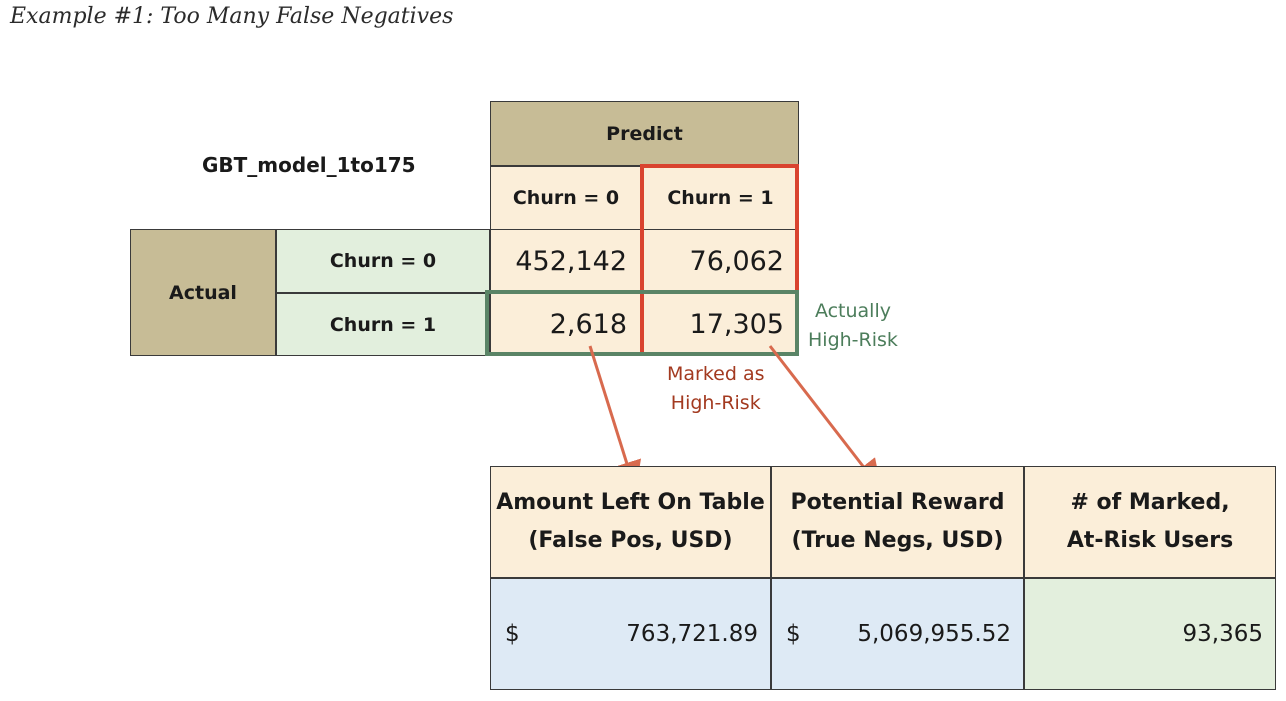 This screenshot has height=701, width=1286. I want to click on actual-churn-1-header: Churn = 1, so click(383, 324).